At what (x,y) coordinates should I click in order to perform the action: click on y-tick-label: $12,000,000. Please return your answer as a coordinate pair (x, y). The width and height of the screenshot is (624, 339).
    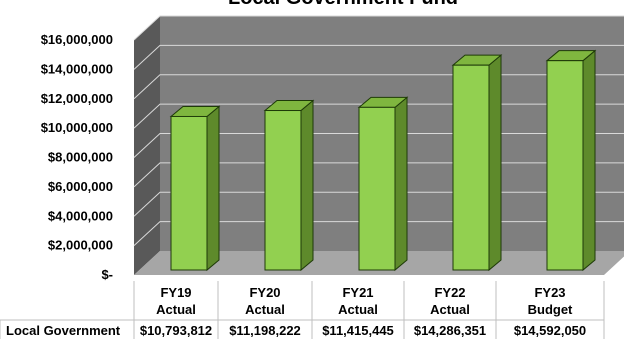
    Looking at the image, I should click on (77, 98).